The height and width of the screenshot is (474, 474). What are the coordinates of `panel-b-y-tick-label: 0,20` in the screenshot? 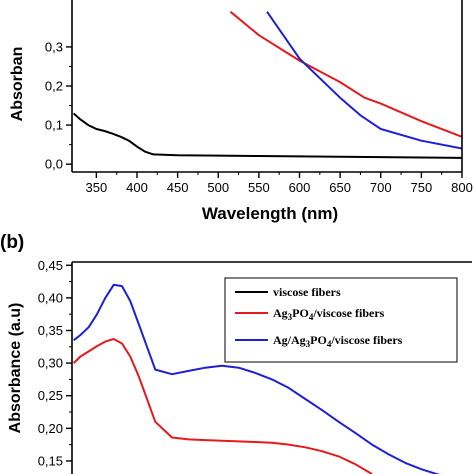 It's located at (50, 428).